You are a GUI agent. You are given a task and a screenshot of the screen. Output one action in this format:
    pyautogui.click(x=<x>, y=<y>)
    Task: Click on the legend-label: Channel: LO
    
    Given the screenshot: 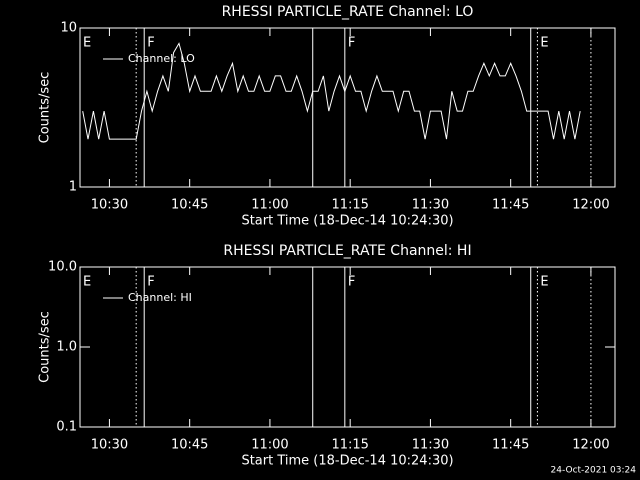 What is the action you would take?
    pyautogui.click(x=161, y=58)
    